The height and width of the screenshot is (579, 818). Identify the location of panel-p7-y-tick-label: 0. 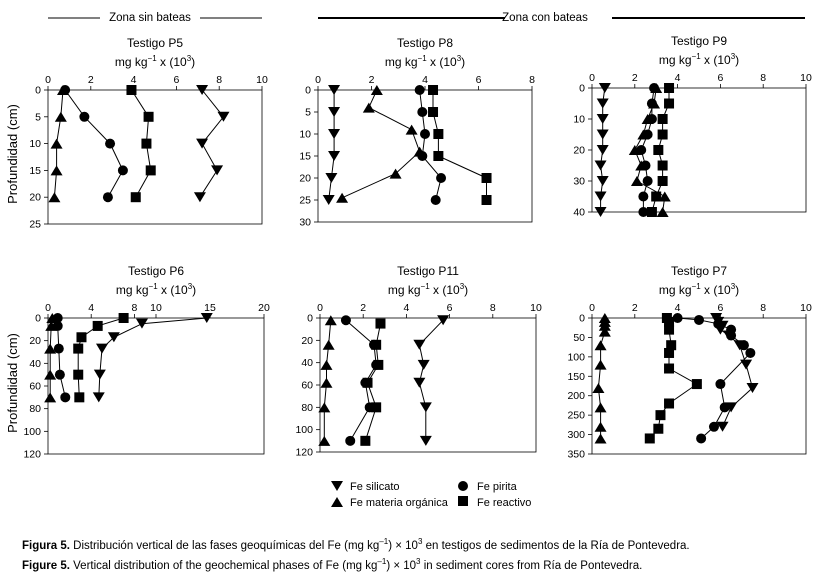
(582, 319).